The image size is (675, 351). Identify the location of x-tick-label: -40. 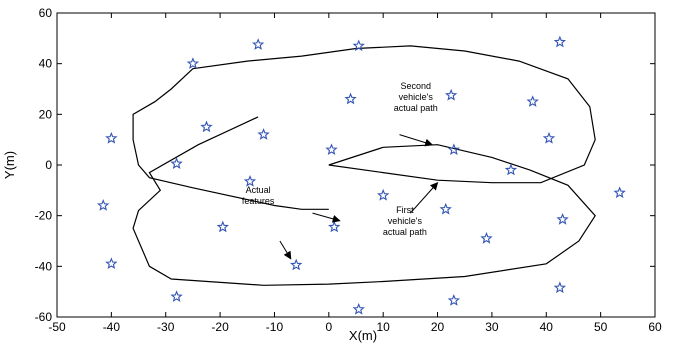
(112, 327).